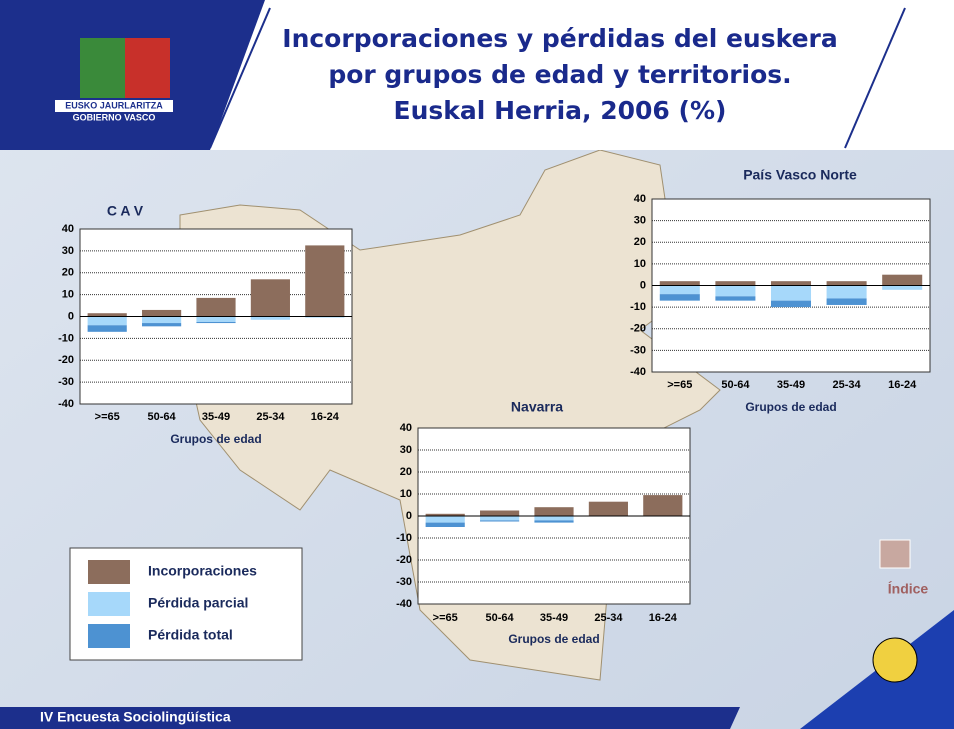 The image size is (954, 729). Describe the element at coordinates (135, 717) in the screenshot. I see `footer: IV Encuesta Sociolingüística` at that location.